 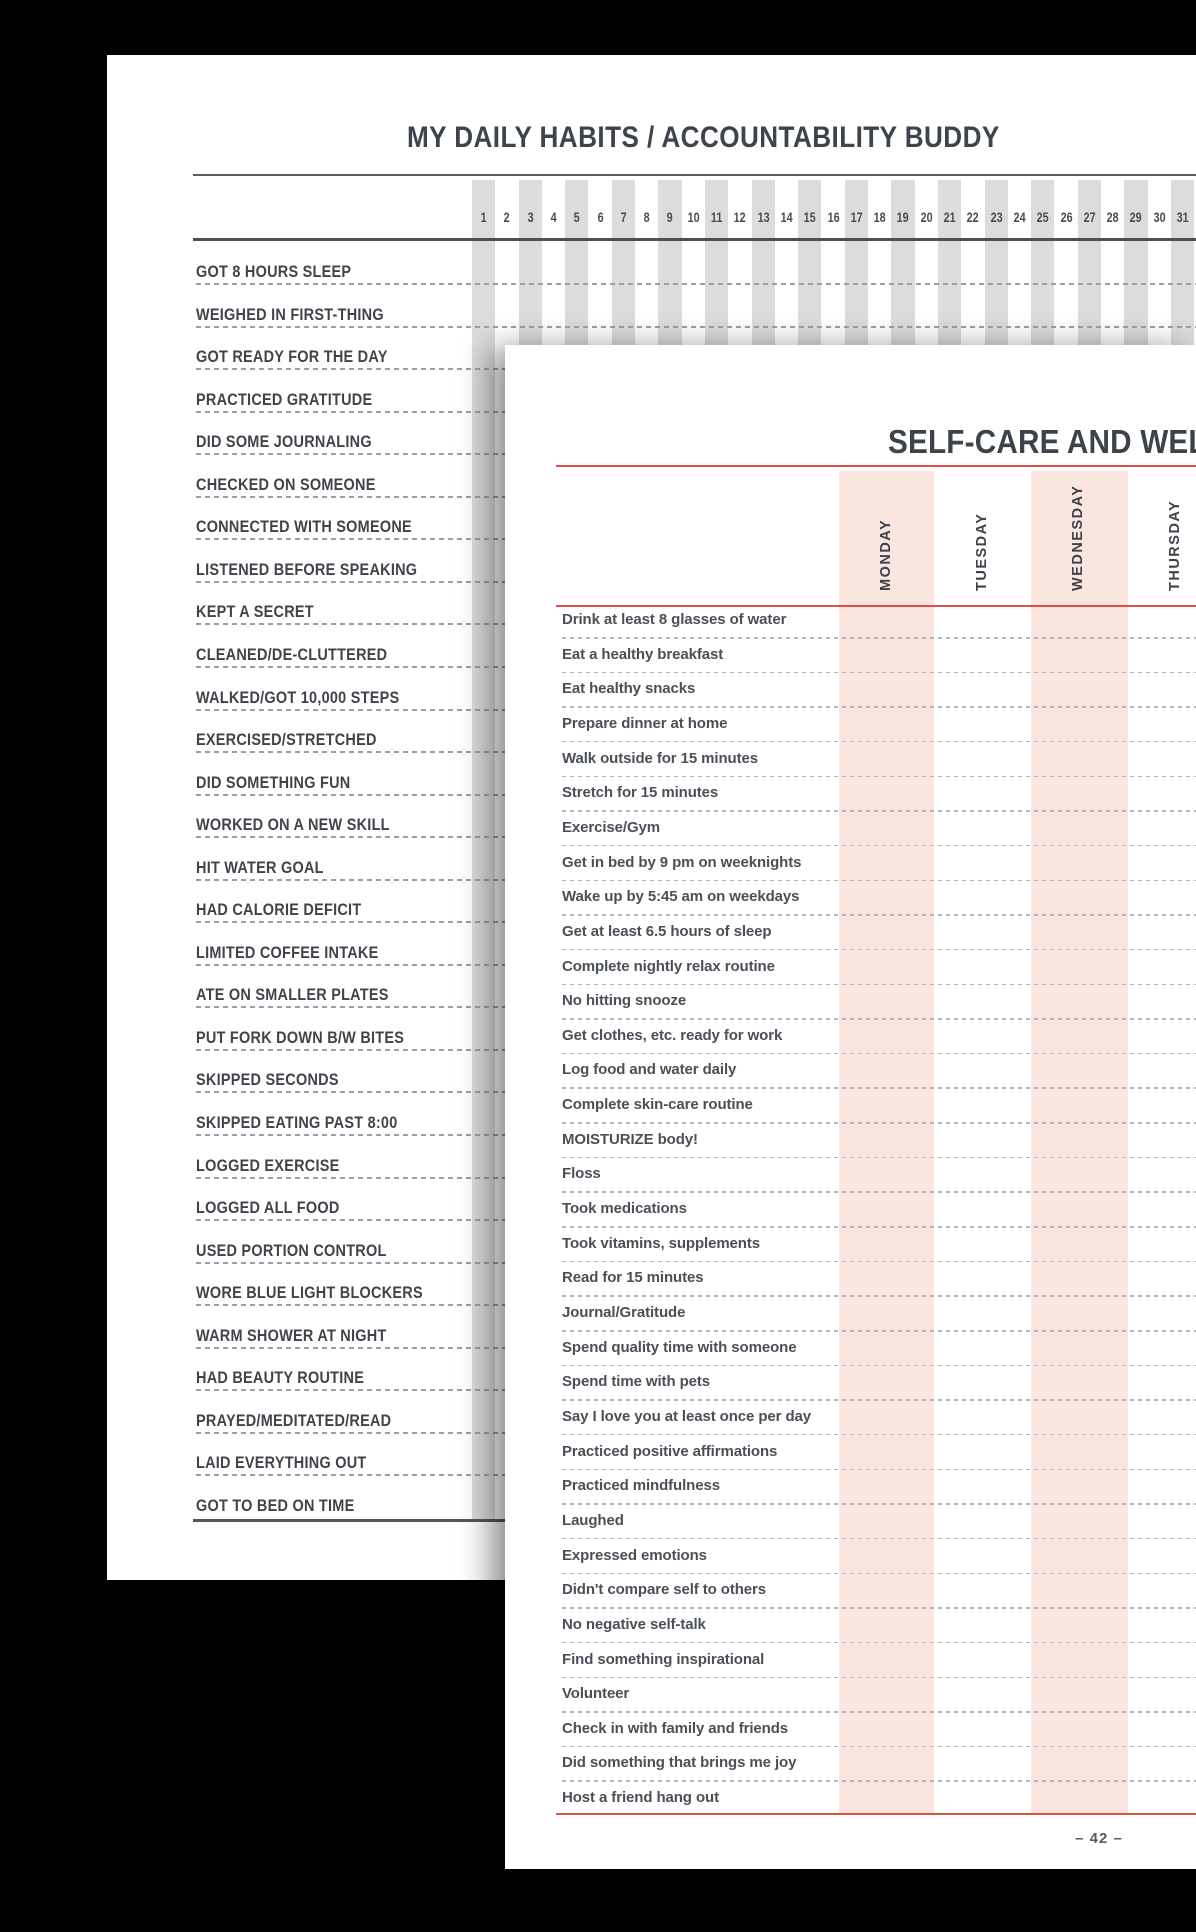 What do you see at coordinates (281, 1463) in the screenshot?
I see `habit-row-label: LAID EVERYTHING OUT` at bounding box center [281, 1463].